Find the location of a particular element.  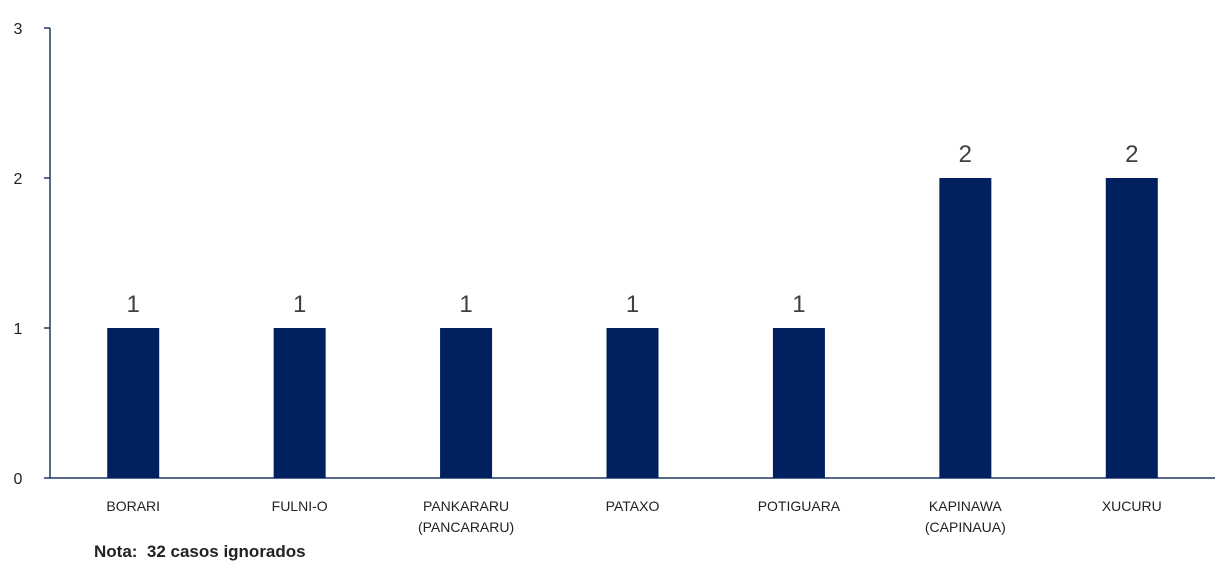

category-label: (CAPINAUA) is located at coordinates (965, 527).